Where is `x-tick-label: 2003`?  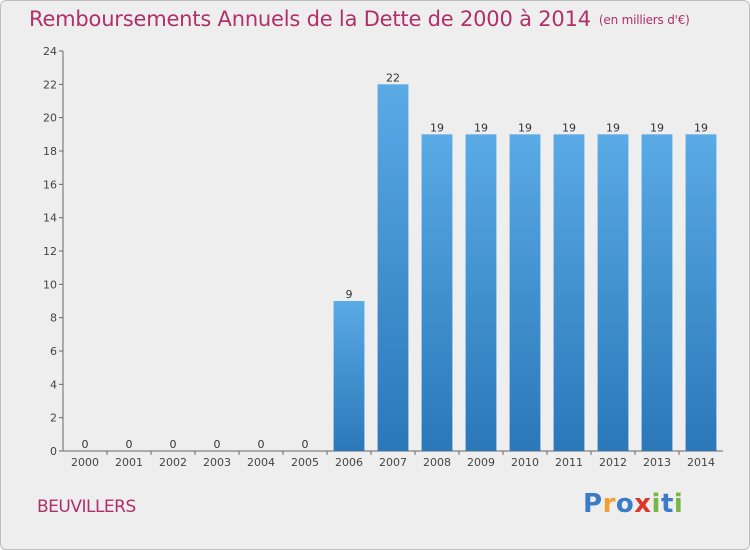 x-tick-label: 2003 is located at coordinates (217, 462).